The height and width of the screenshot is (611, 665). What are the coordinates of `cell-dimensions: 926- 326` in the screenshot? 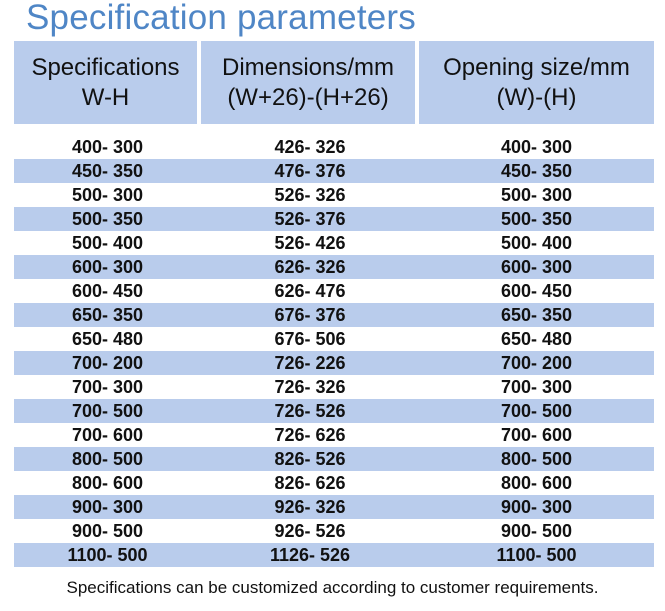 It's located at (310, 507).